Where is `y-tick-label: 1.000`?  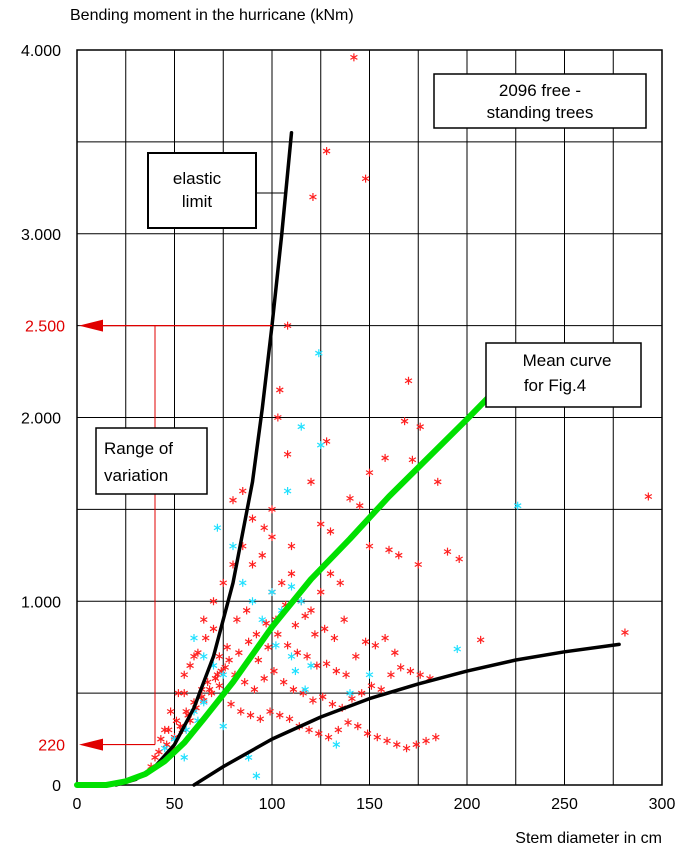
y-tick-label: 1.000 is located at coordinates (41, 602).